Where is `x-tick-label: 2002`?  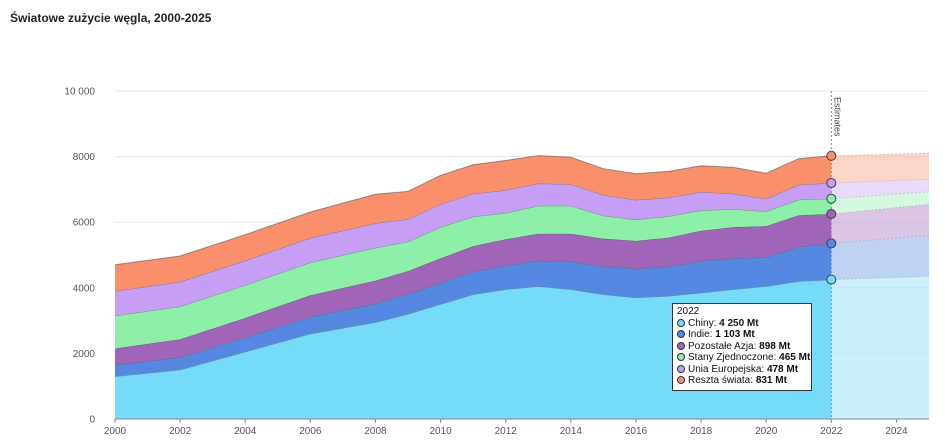 x-tick-label: 2002 is located at coordinates (180, 431).